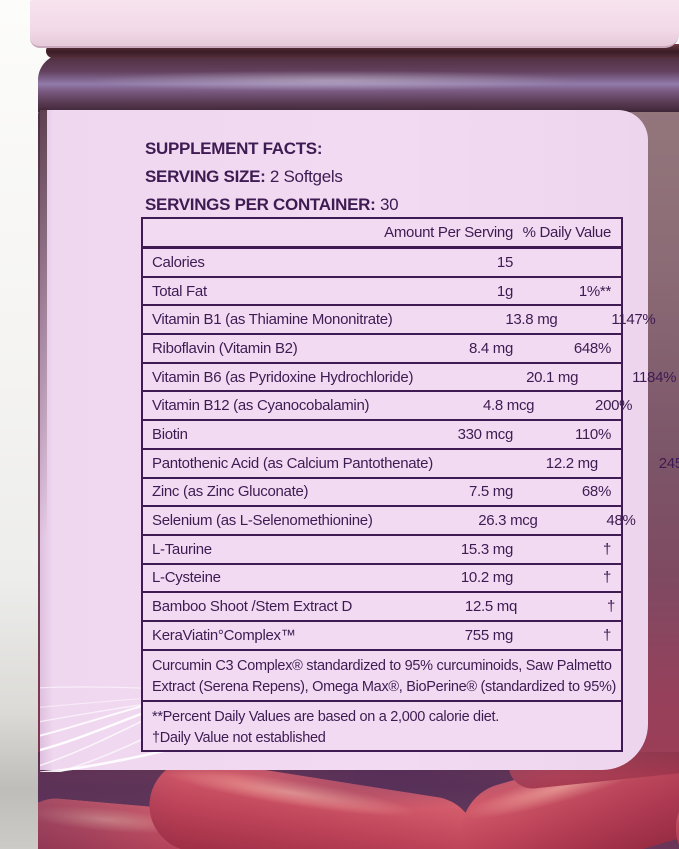 This screenshot has height=849, width=679. Describe the element at coordinates (42, 323) in the screenshot. I see `bottle-left-edge-shadow` at that location.